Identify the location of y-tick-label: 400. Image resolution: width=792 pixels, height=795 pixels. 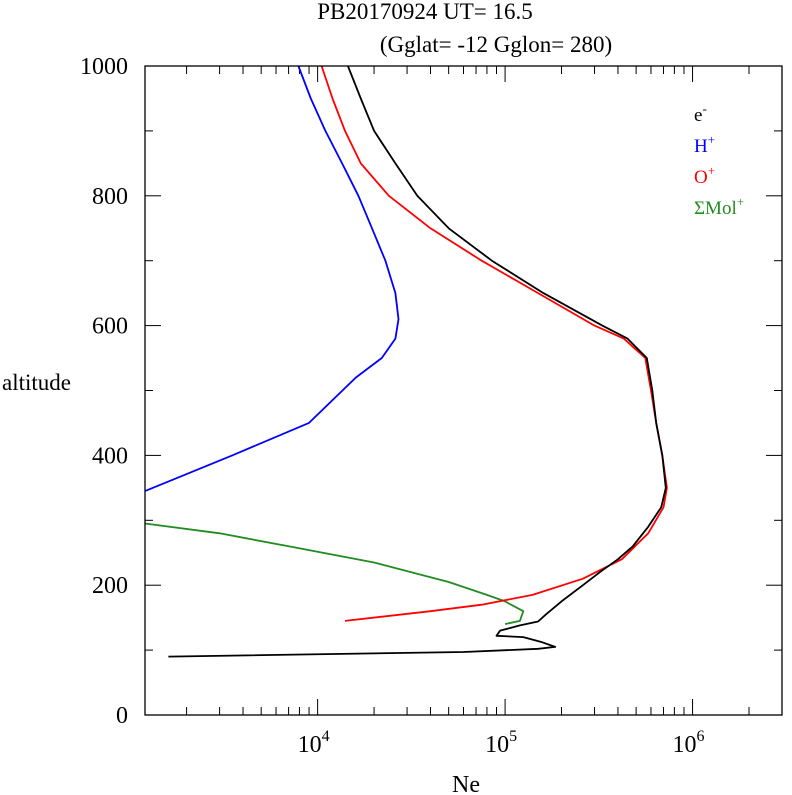
(110, 456).